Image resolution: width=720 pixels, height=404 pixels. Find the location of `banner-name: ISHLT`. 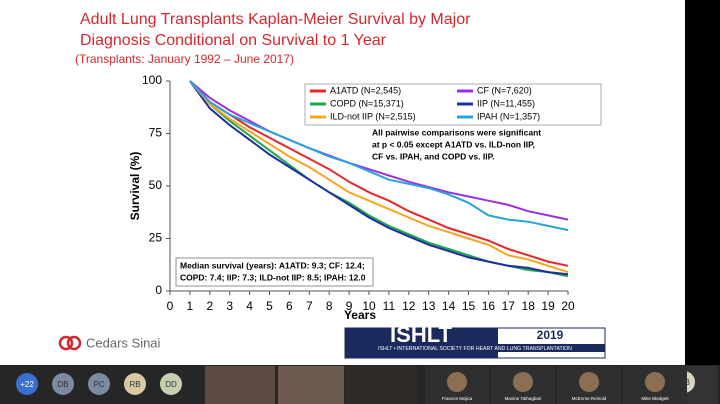

banner-name: ISHLT is located at coordinates (421, 334).